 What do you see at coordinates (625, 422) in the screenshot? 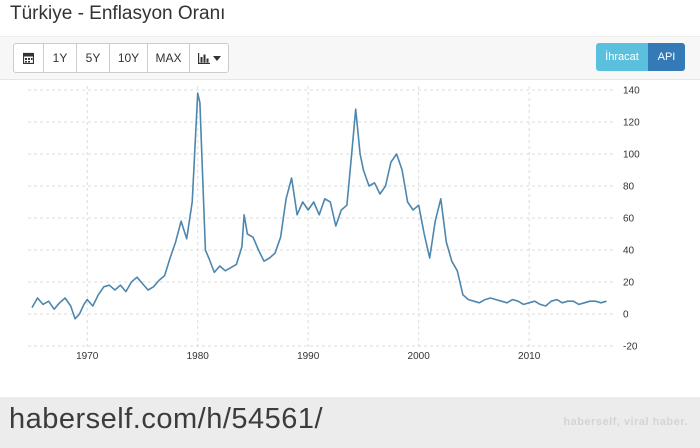
I see `footer-brand-watermark: haberself, viral haber.` at bounding box center [625, 422].